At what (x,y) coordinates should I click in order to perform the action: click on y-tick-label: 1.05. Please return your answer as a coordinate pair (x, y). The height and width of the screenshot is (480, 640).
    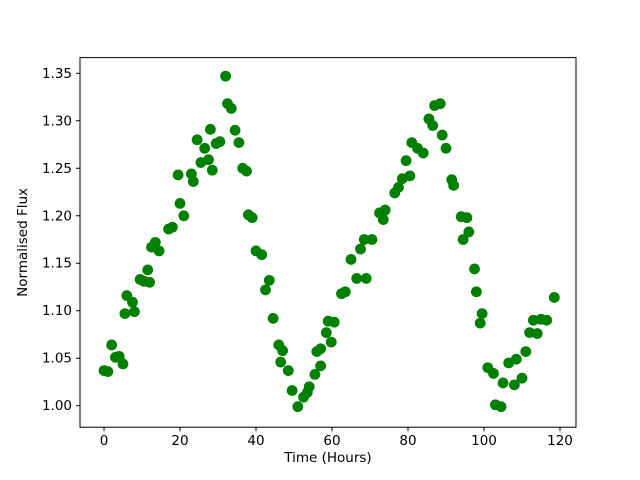
    Looking at the image, I should click on (57, 359).